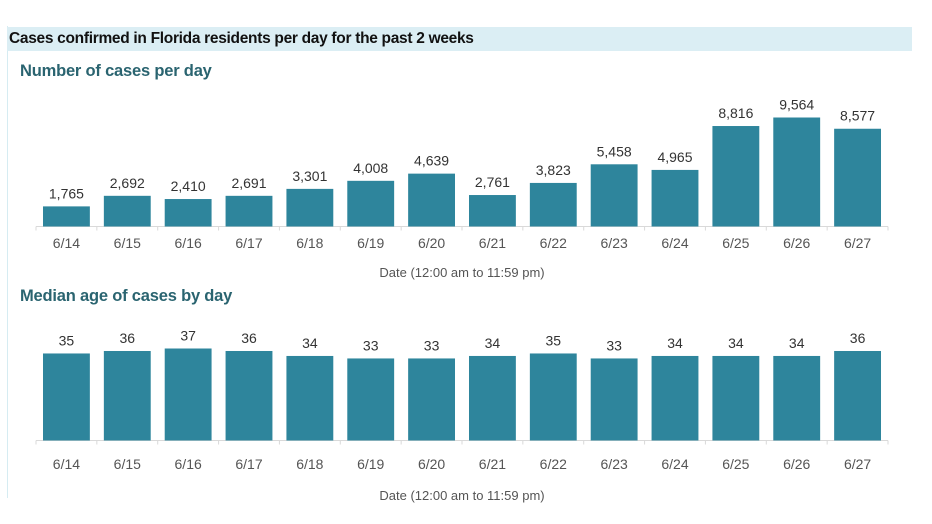 Image resolution: width=932 pixels, height=524 pixels. Describe the element at coordinates (370, 243) in the screenshot. I see `cases-category-label: 6/19` at that location.